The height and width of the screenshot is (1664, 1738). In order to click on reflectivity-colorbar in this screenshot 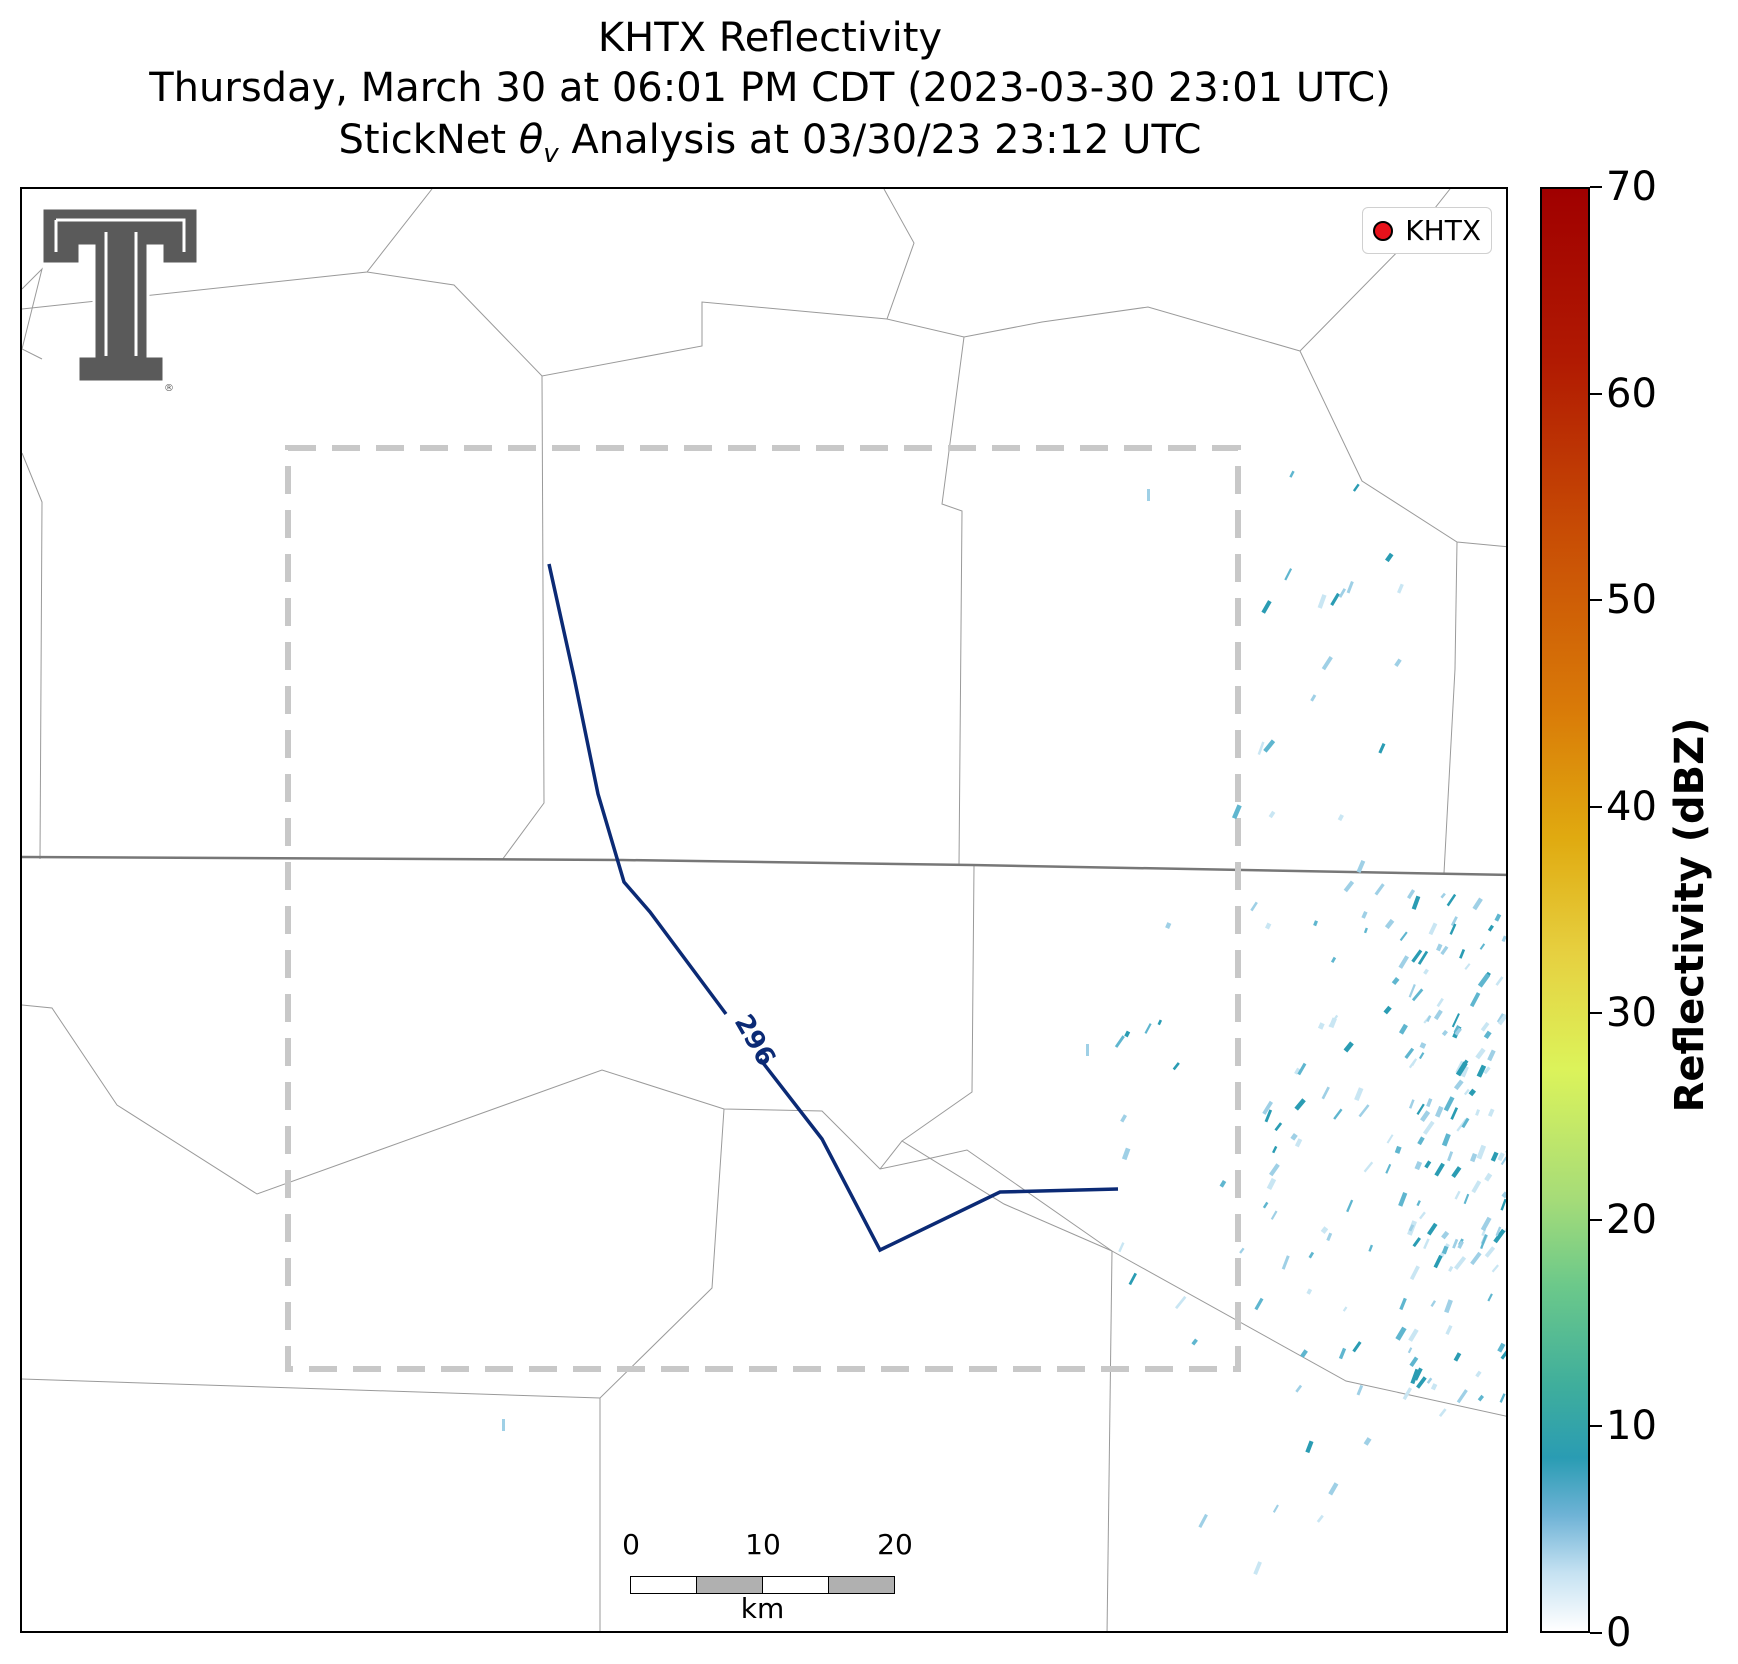, I will do `click(1565, 910)`.